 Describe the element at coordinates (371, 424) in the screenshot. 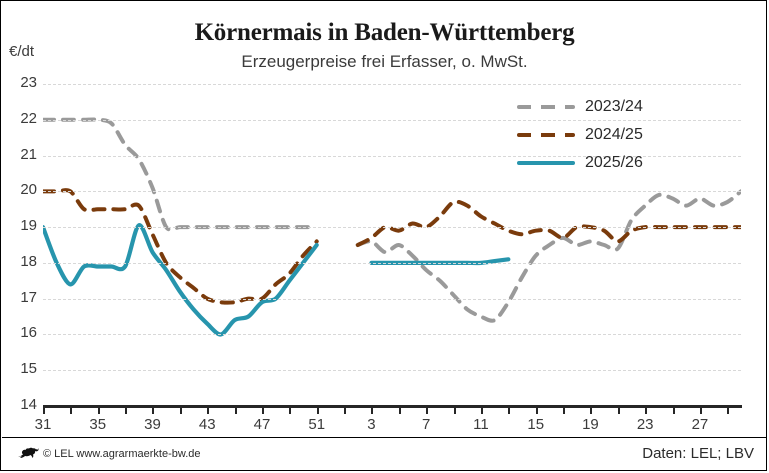

I see `x-axis-tick-label: 3` at that location.